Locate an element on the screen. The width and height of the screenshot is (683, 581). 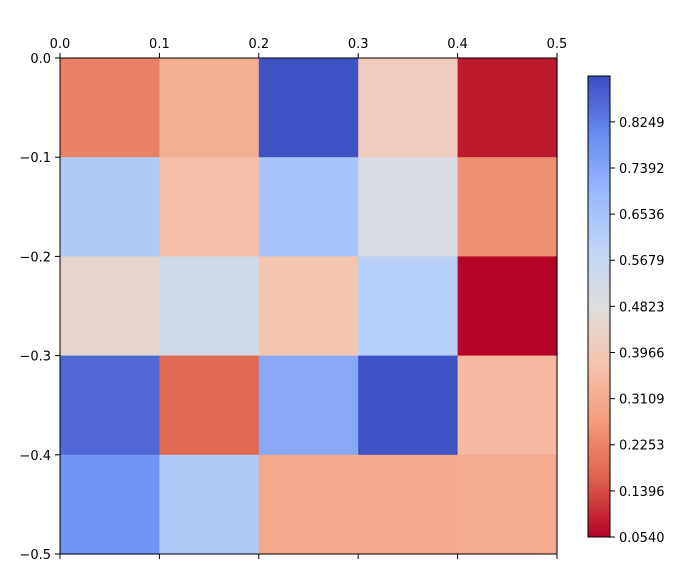
colorbar-tick-label: 0.4823 is located at coordinates (642, 307).